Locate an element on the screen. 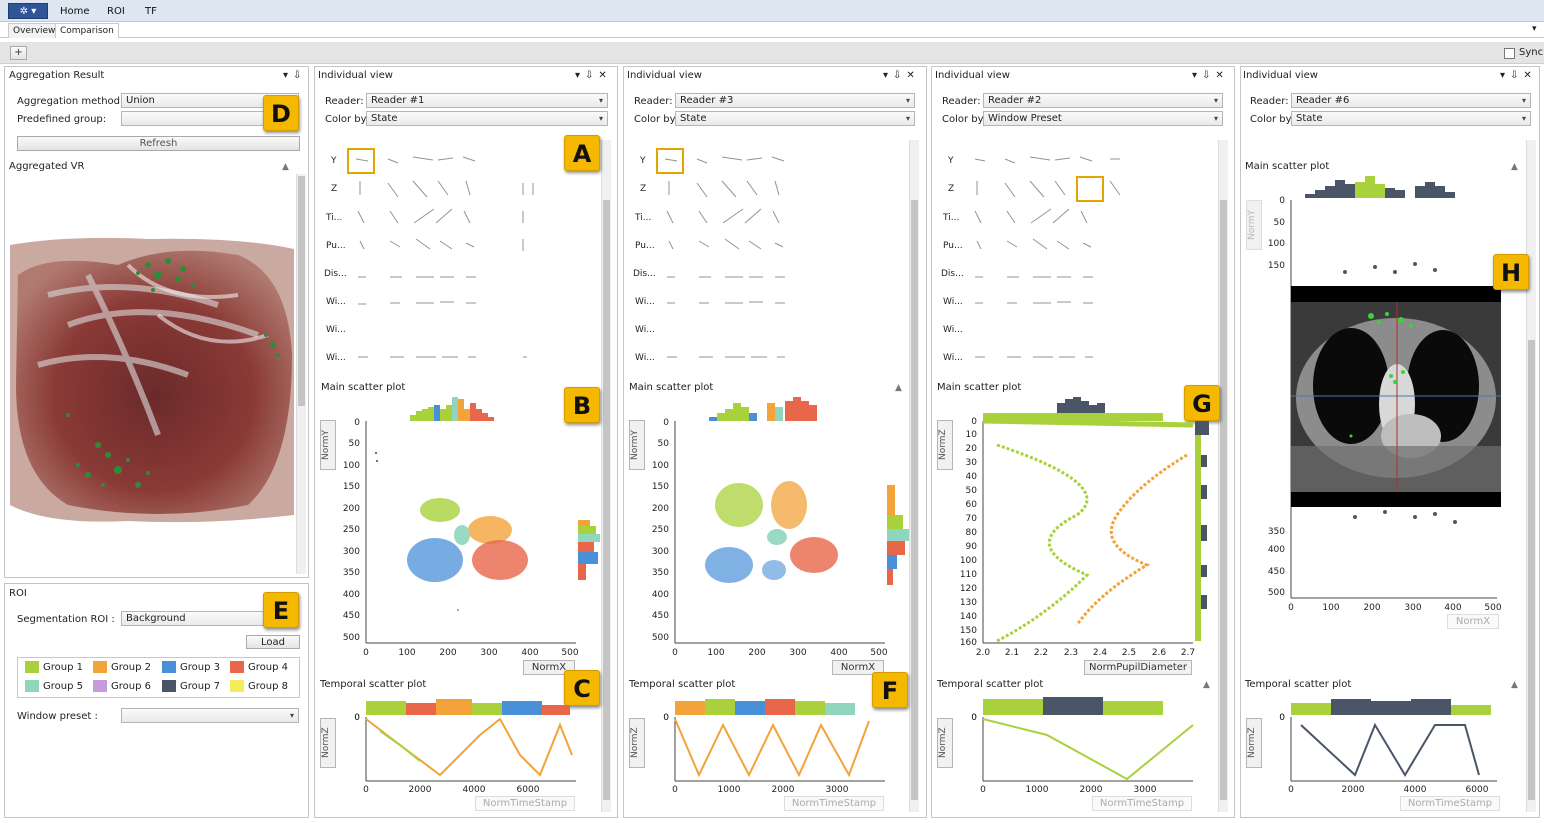  aggregated-volume-rendering is located at coordinates (152, 381).